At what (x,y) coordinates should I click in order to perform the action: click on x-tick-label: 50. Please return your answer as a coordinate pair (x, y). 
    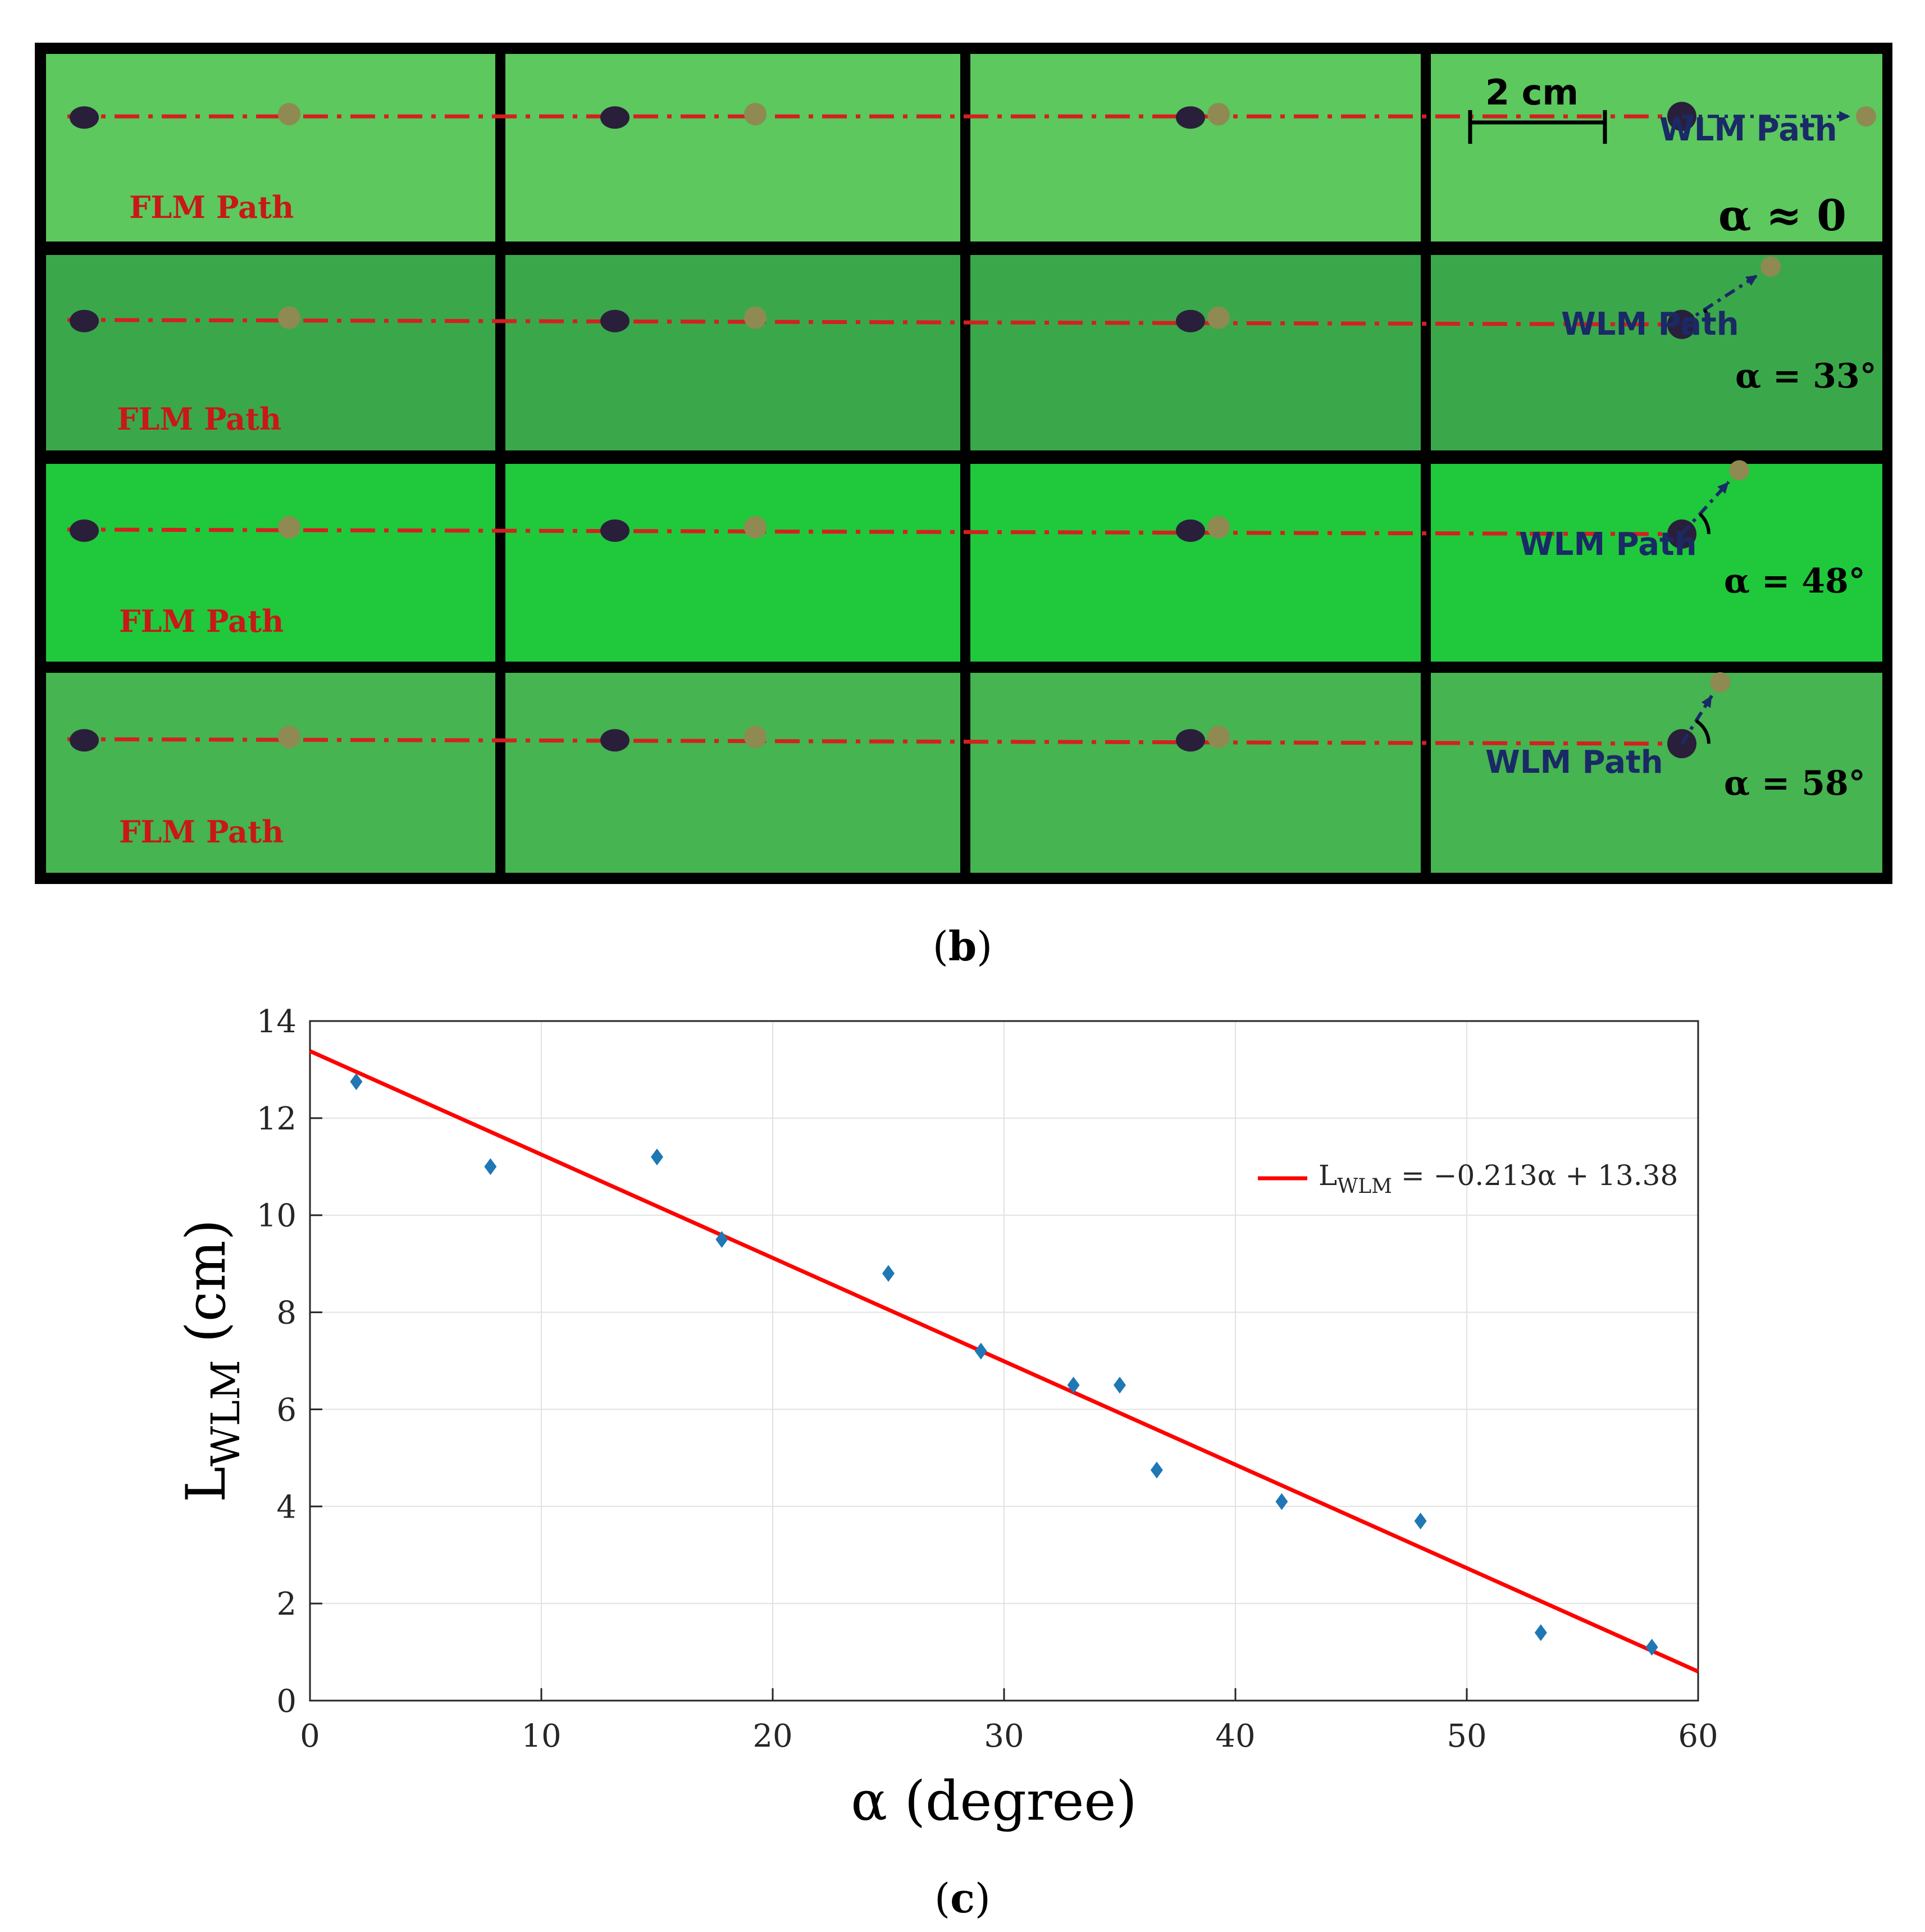
    Looking at the image, I should click on (1466, 1736).